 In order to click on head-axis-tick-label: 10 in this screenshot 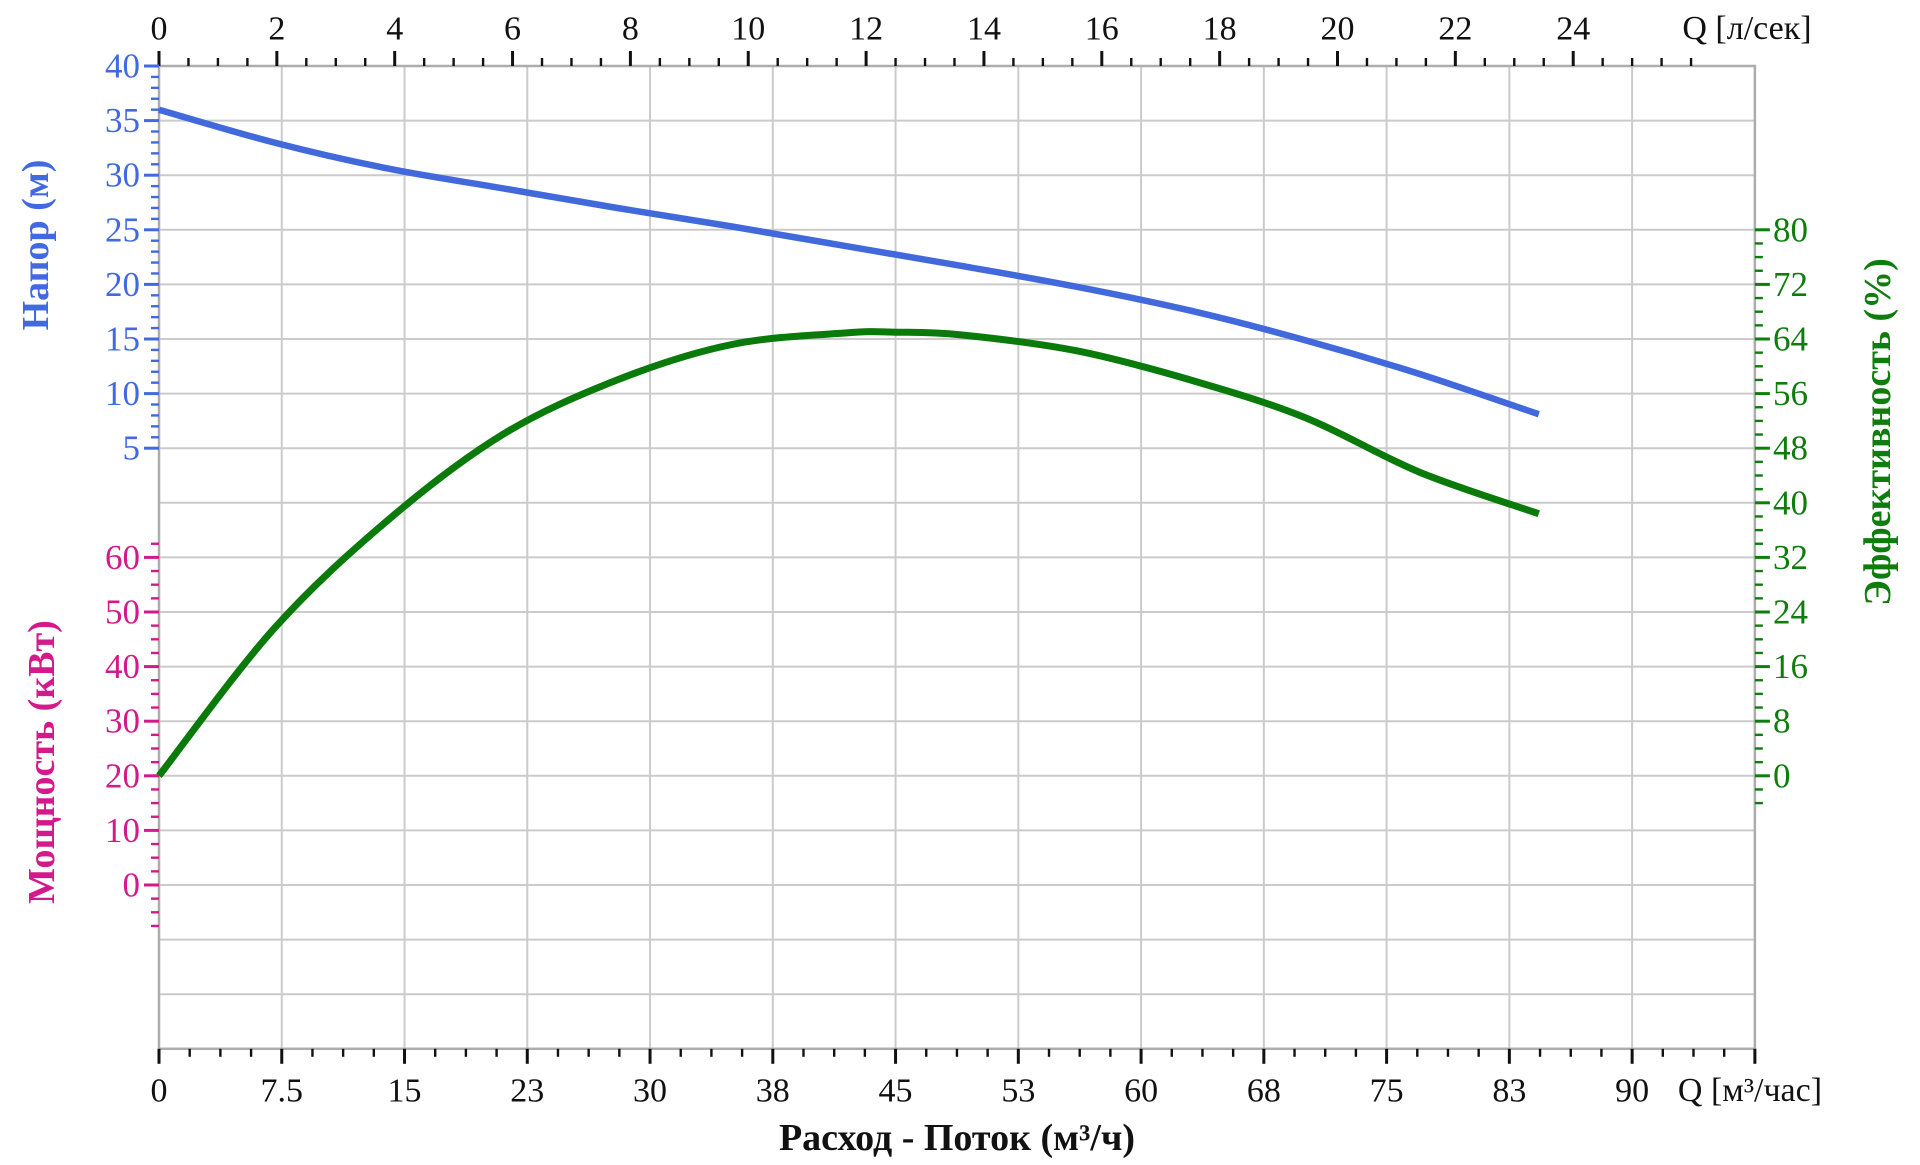, I will do `click(122, 393)`.